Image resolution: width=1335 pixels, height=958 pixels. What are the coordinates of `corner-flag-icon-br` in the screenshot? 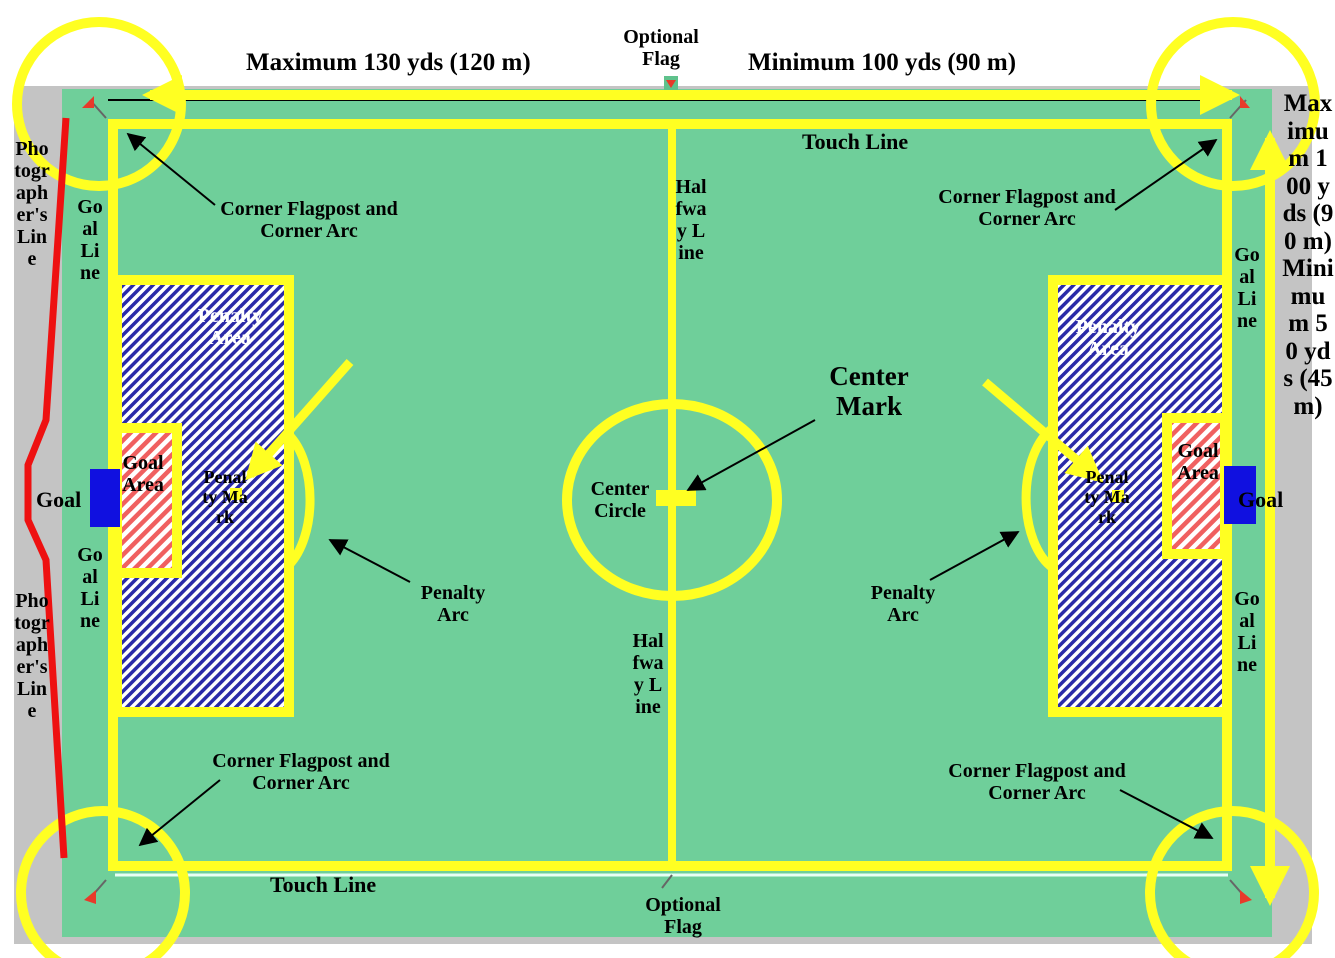 It's located at (1240, 891).